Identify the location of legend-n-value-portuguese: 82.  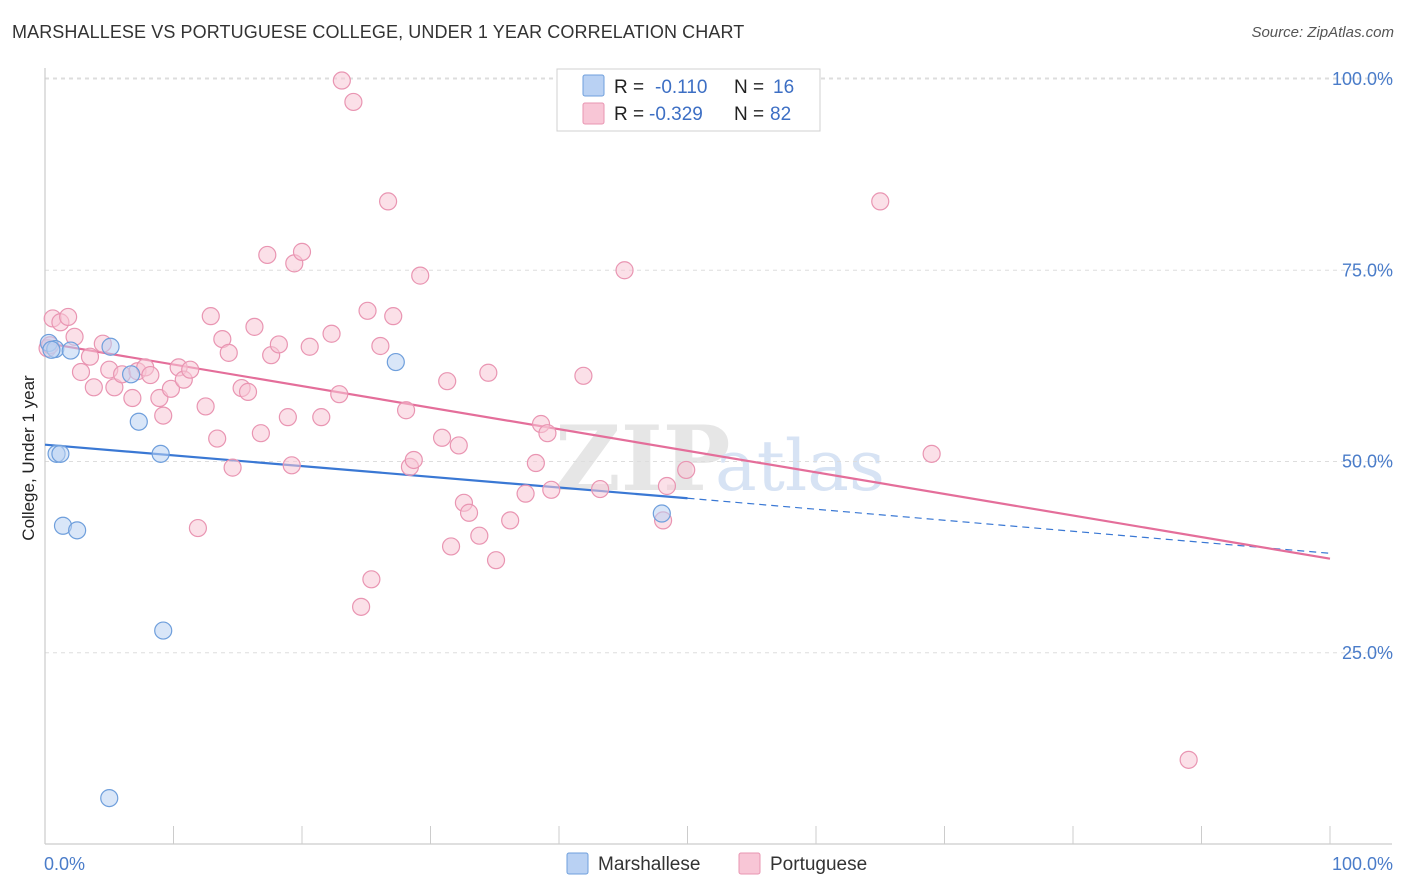
(780, 114).